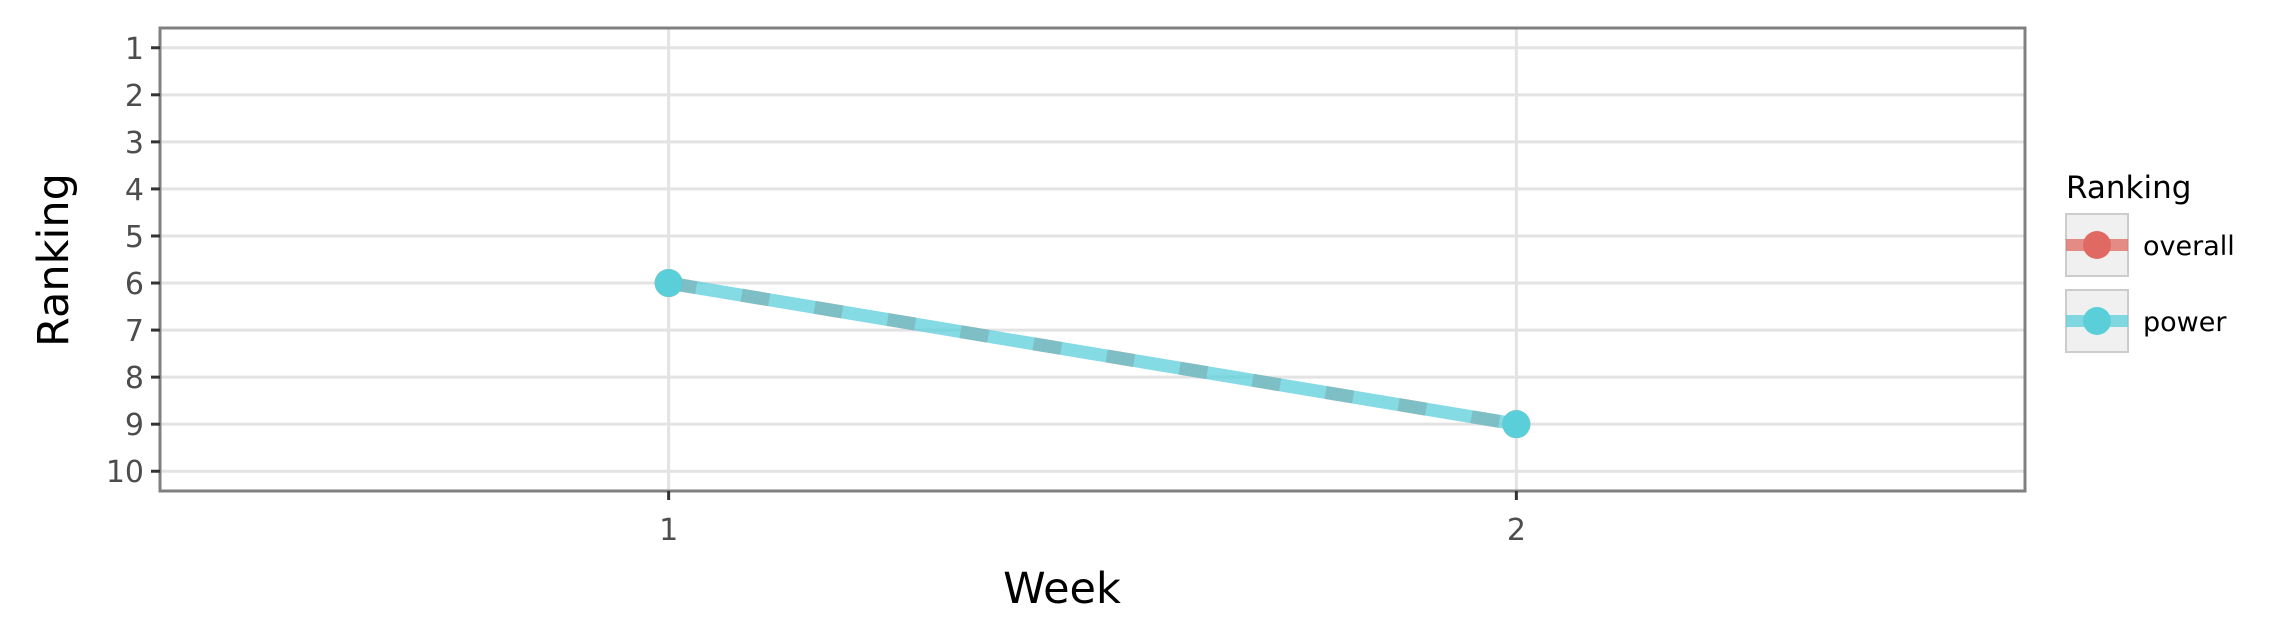 Image resolution: width=2276 pixels, height=641 pixels. I want to click on legend: Ranking overall power, so click(2150, 261).